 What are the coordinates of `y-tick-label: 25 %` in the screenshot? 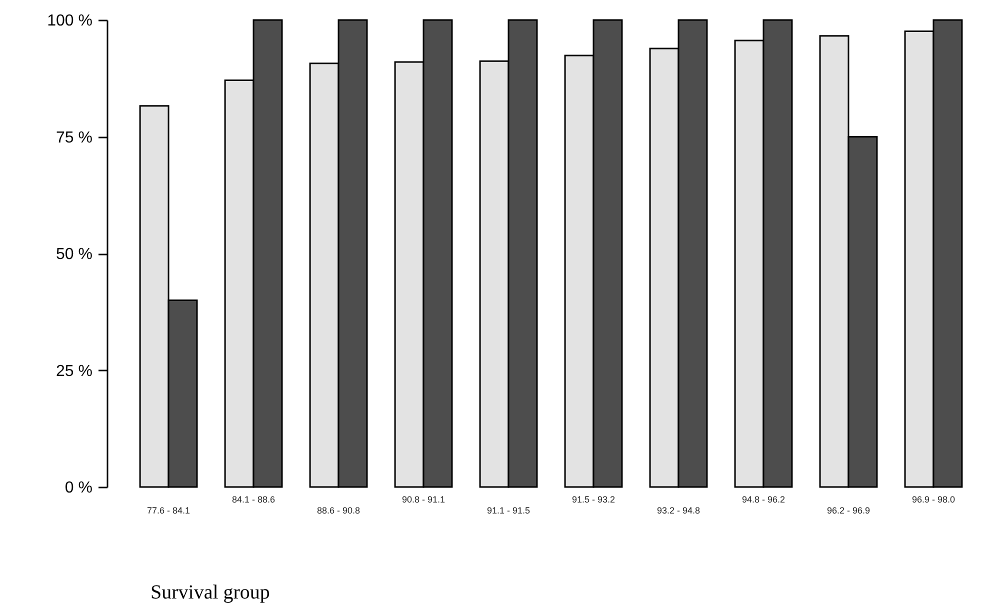 It's located at (74, 371).